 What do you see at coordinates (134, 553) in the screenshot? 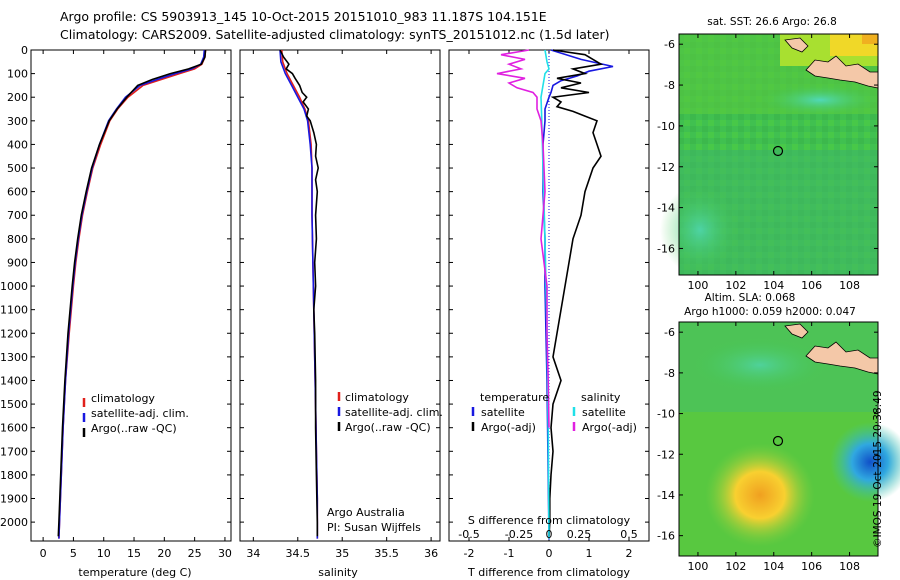
I see `x-tick-label: 15` at bounding box center [134, 553].